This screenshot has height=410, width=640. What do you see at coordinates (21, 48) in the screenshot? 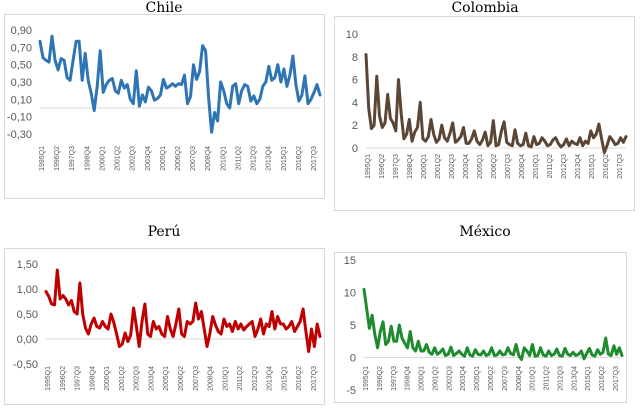
I see `y-tick-label: 0,70` at bounding box center [21, 48].